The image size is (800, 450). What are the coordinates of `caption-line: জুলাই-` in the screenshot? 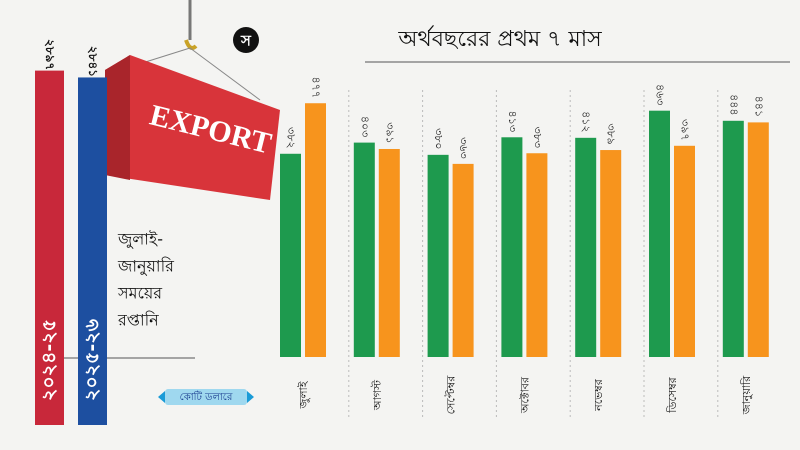 It's located at (140, 240).